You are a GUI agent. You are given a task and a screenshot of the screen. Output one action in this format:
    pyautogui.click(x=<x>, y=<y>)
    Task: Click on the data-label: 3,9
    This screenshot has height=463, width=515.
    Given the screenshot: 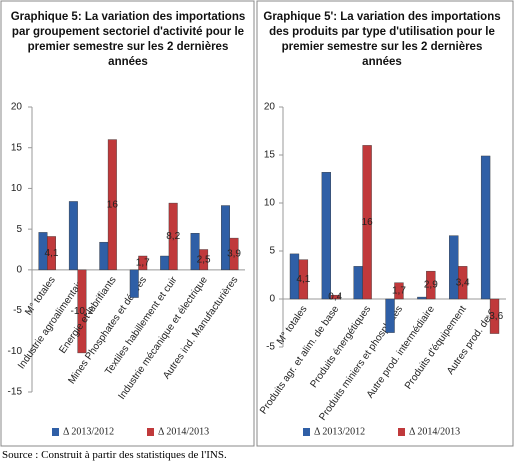 What is the action you would take?
    pyautogui.click(x=234, y=254)
    